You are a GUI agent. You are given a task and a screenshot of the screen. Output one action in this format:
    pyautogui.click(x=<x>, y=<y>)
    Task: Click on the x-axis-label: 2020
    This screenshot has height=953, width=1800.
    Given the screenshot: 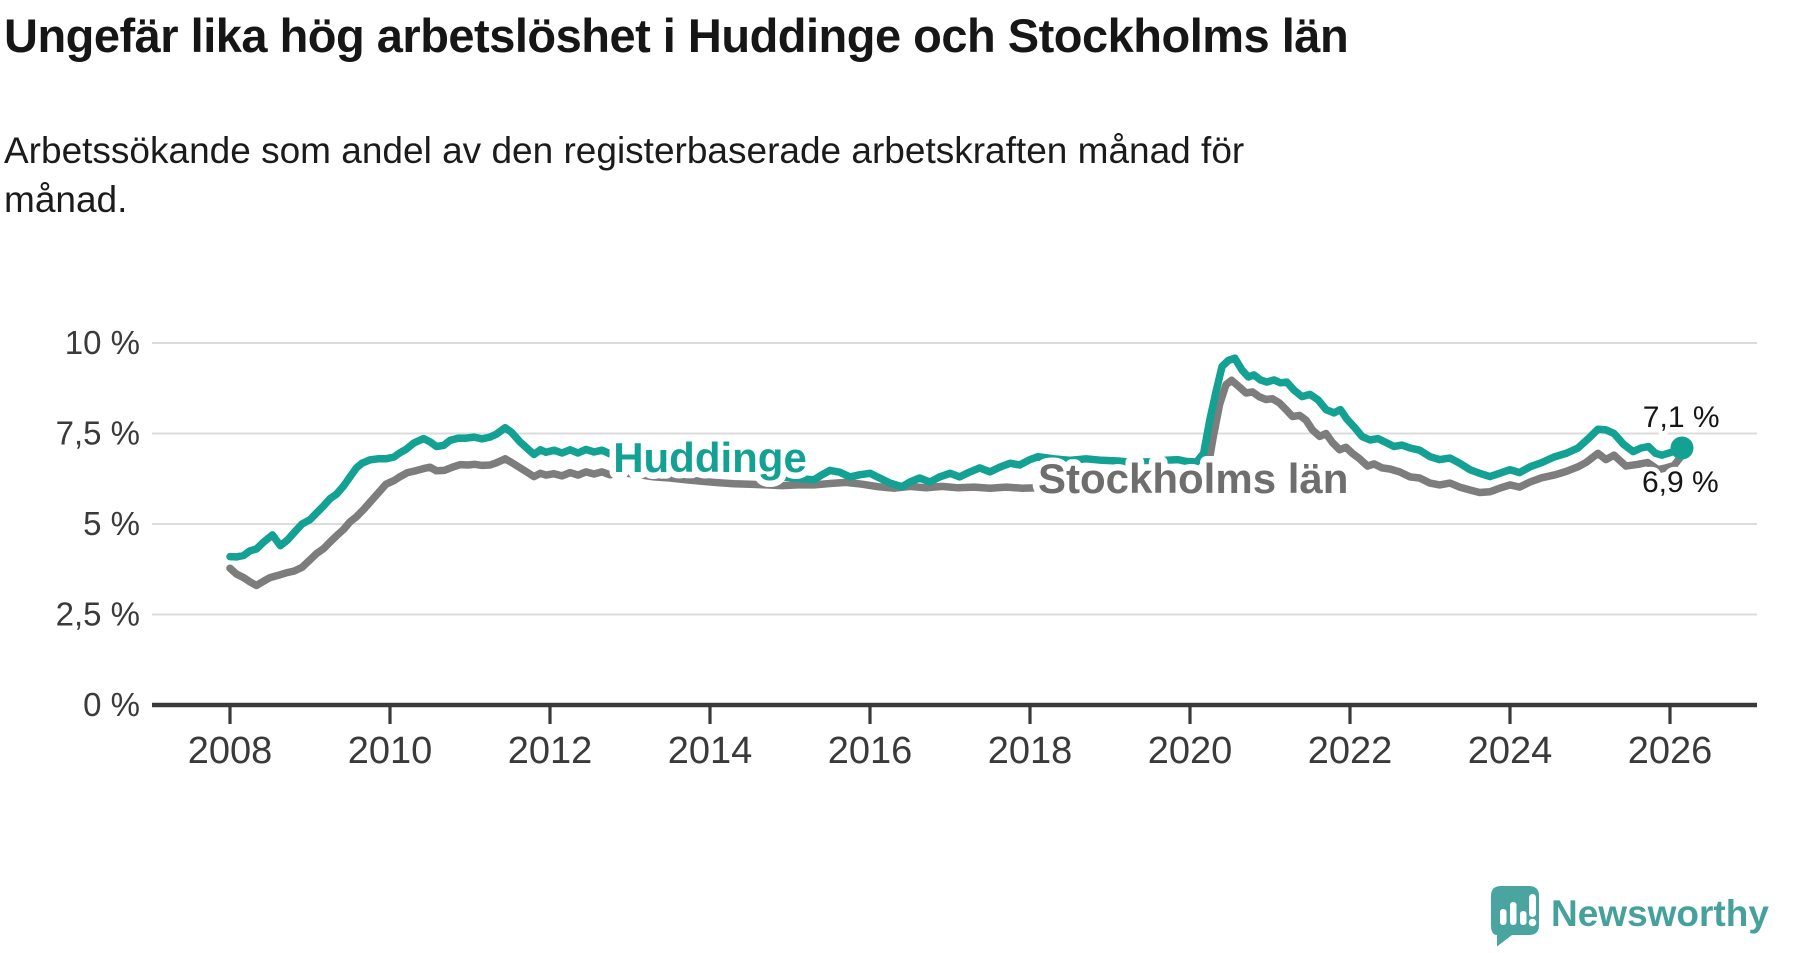 What is the action you would take?
    pyautogui.click(x=1190, y=751)
    